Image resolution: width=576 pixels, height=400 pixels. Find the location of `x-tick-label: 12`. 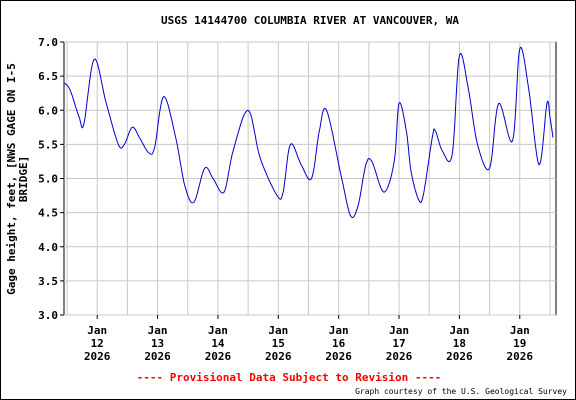

x-tick-label: 12 is located at coordinates (97, 343).